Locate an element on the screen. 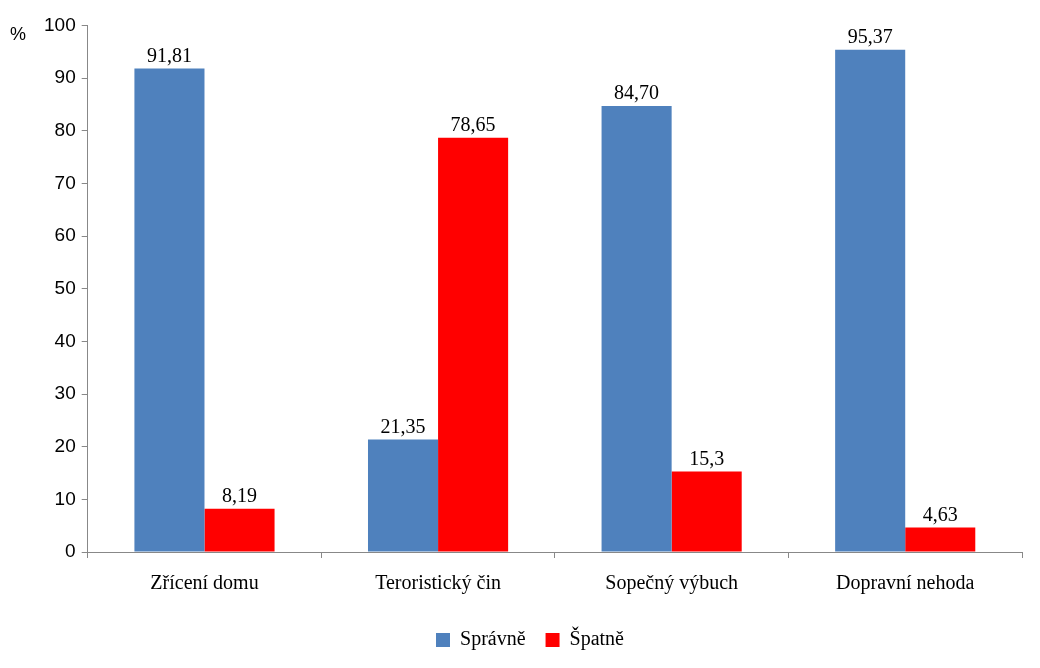 The height and width of the screenshot is (668, 1040). y-axis-title: % is located at coordinates (18, 34).